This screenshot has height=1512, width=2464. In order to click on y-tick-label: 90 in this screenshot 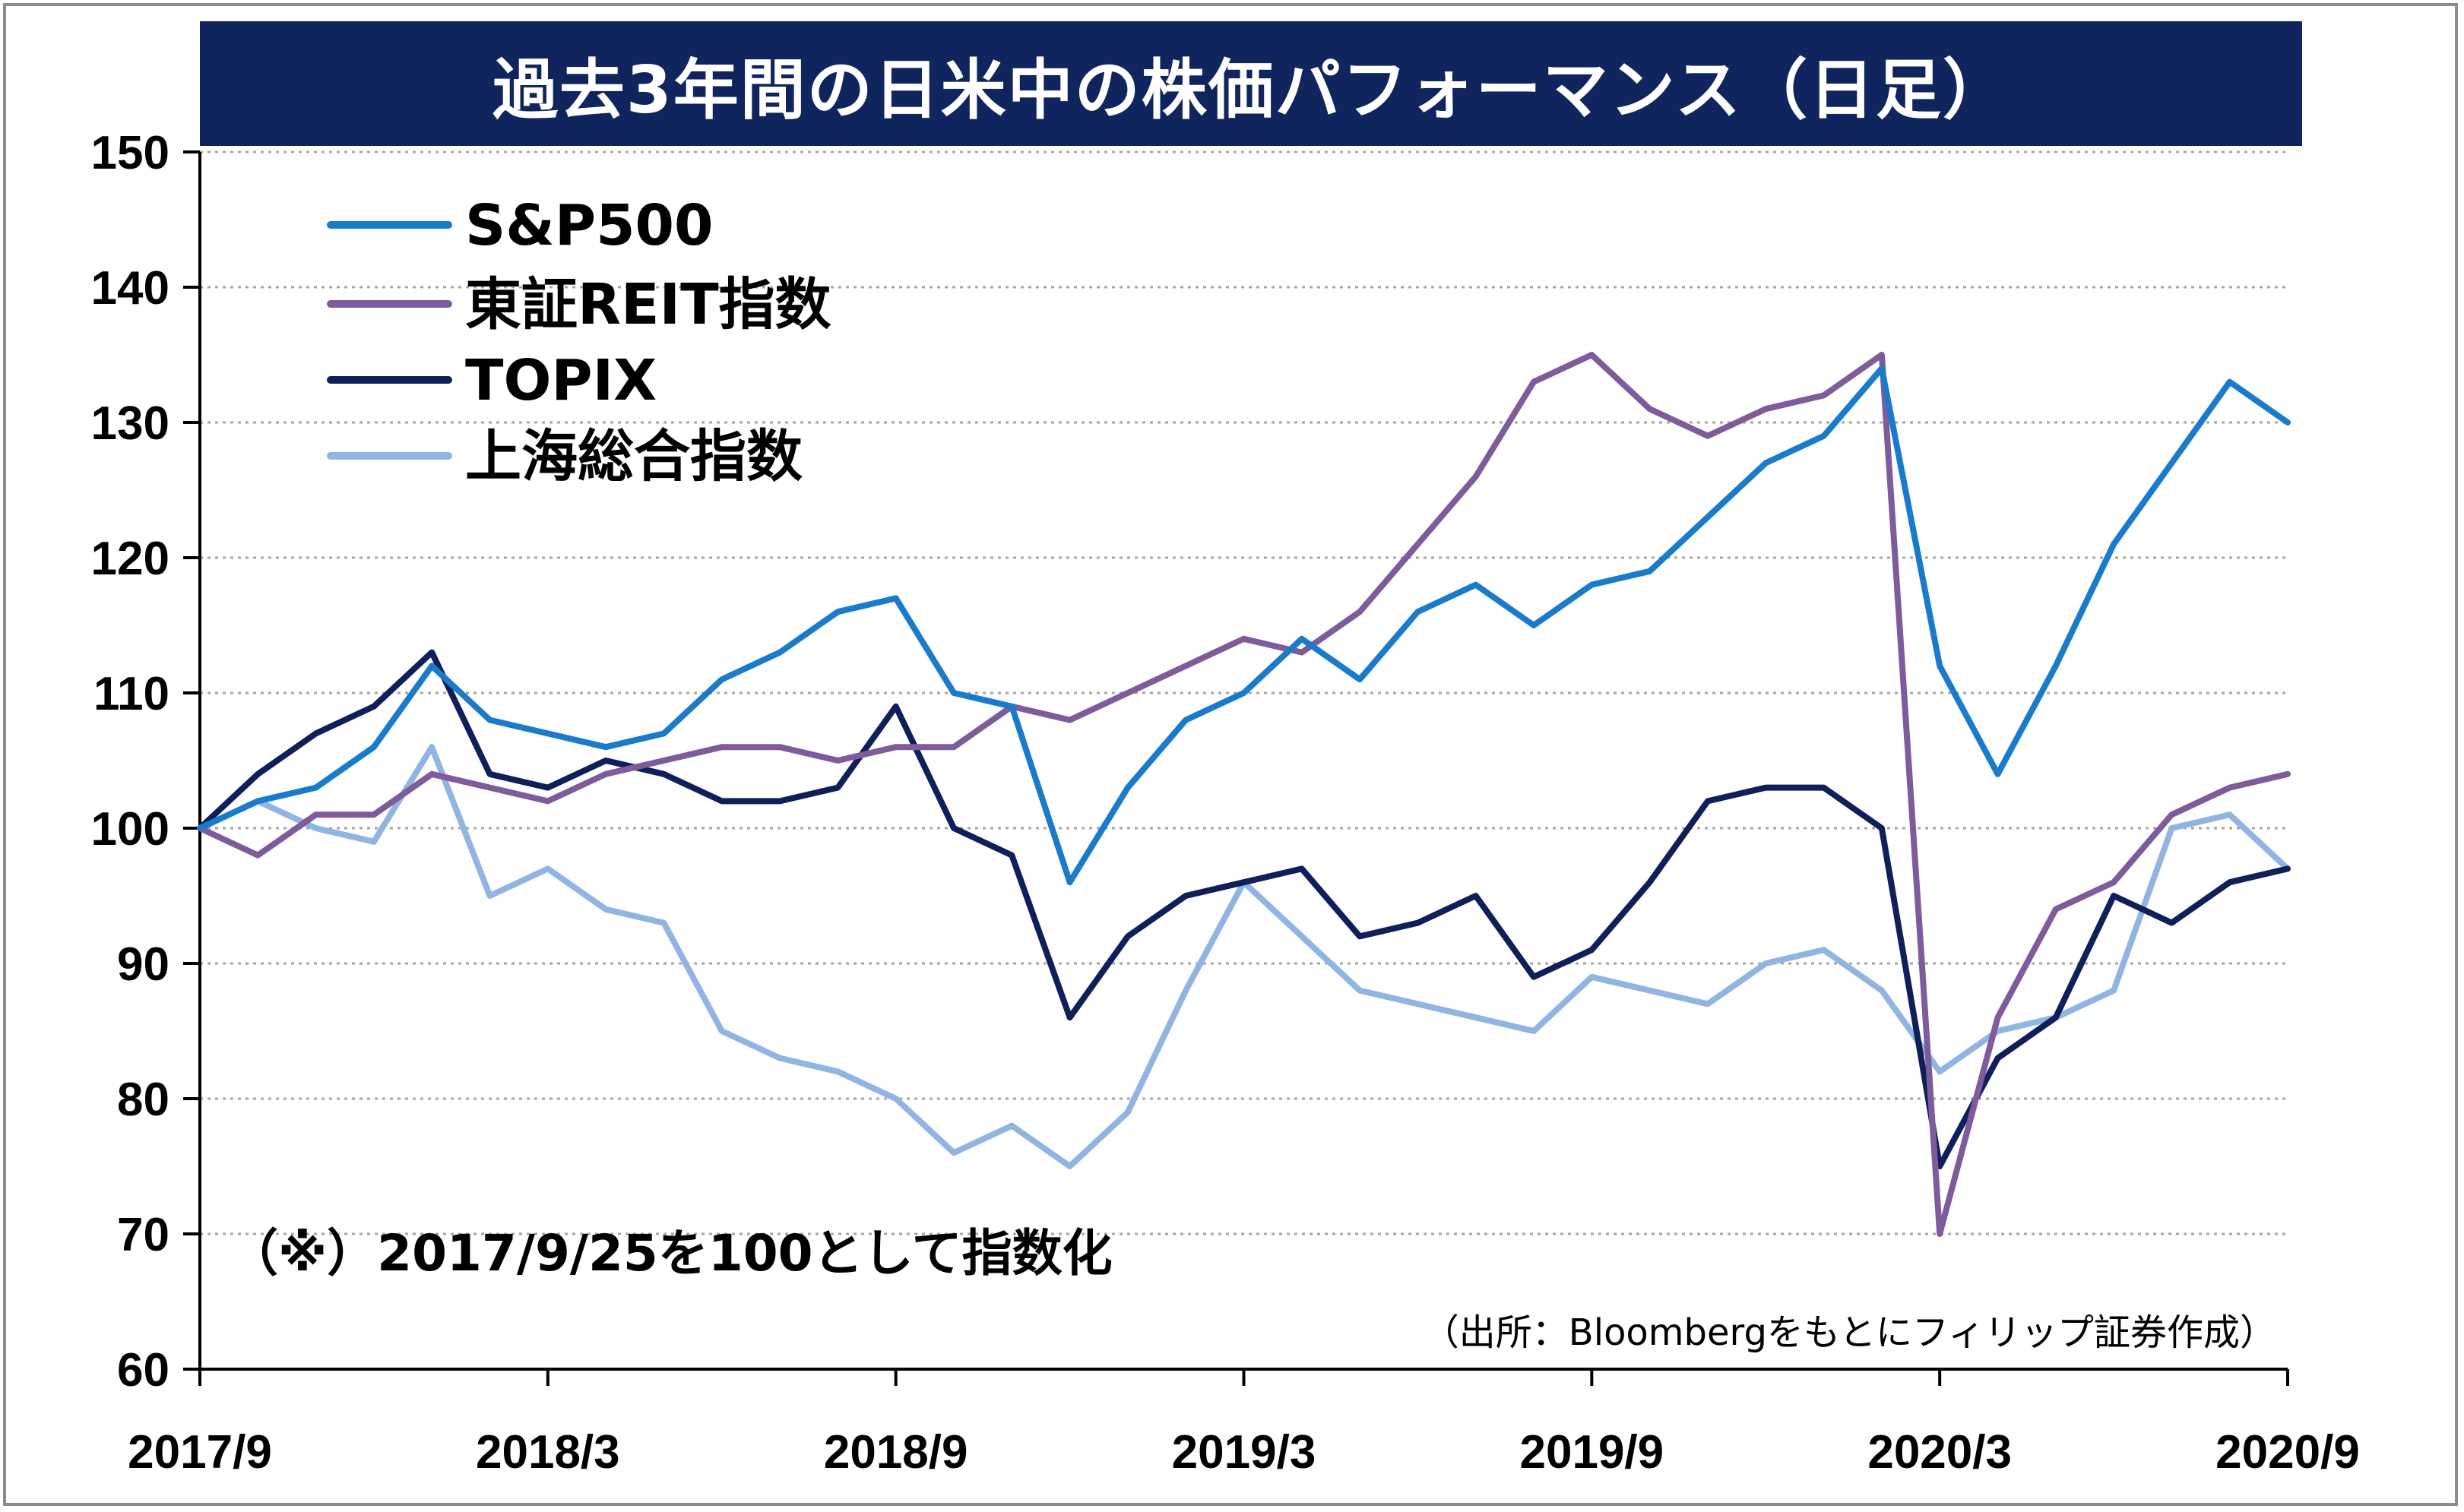, I will do `click(143, 964)`.